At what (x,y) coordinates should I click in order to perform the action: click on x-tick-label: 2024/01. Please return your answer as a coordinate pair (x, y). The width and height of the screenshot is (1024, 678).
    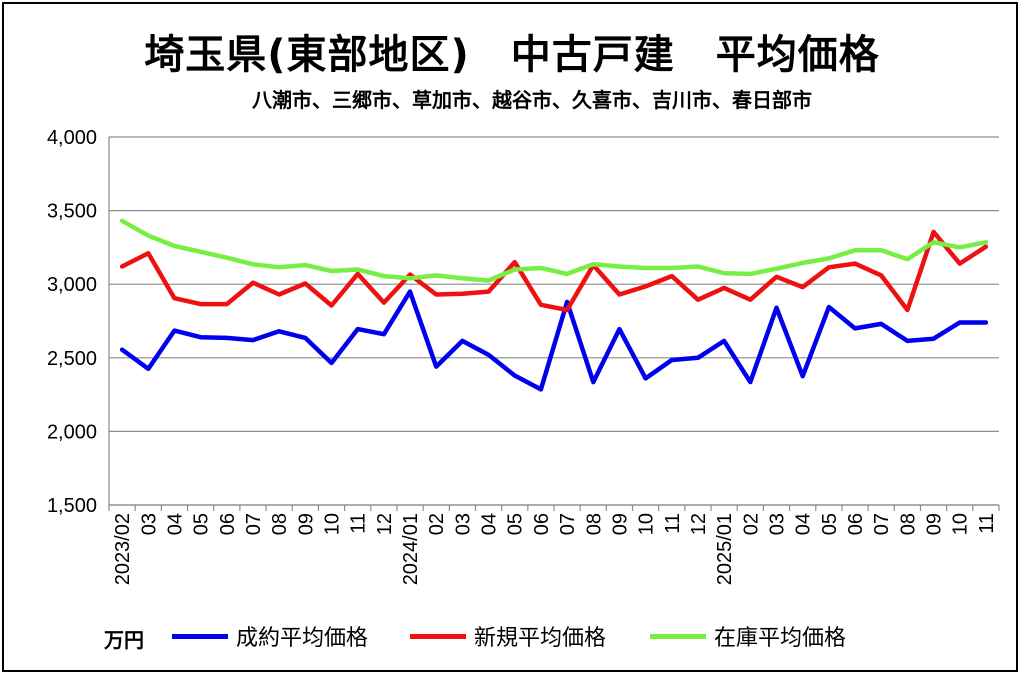
    Looking at the image, I should click on (411, 549).